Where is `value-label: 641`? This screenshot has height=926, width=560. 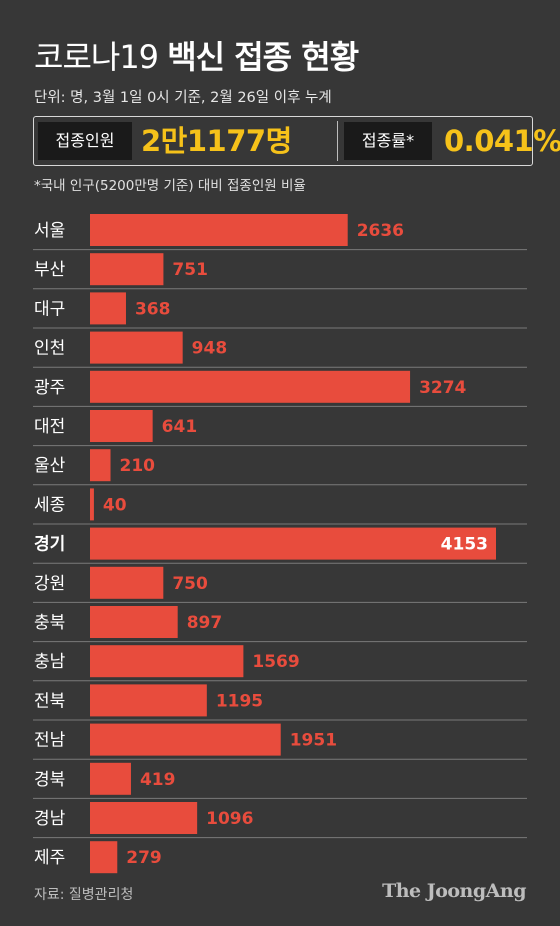 value-label: 641 is located at coordinates (180, 427).